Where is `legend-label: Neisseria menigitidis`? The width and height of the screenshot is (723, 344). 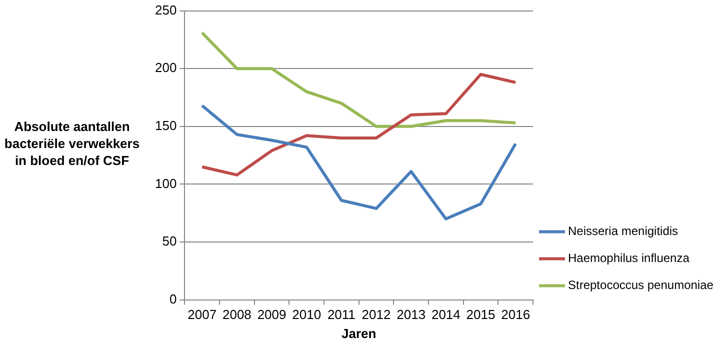 legend-label: Neisseria menigitidis is located at coordinates (623, 231).